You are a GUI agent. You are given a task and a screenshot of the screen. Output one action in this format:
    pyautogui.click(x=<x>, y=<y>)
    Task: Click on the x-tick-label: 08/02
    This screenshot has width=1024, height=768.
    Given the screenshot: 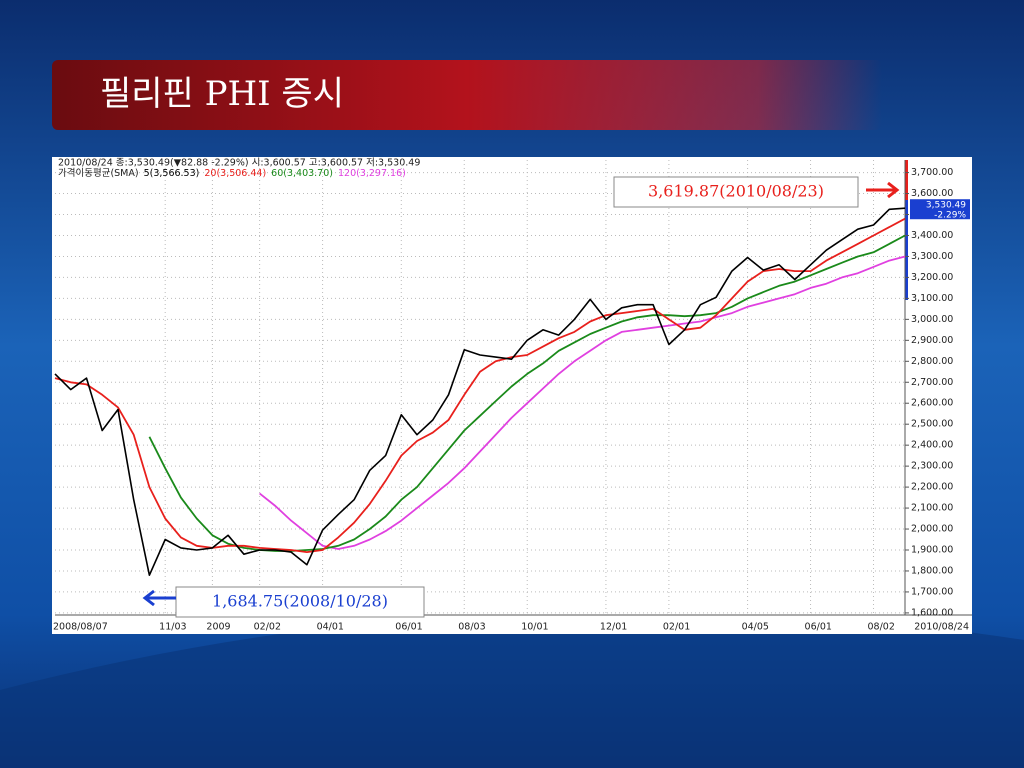 What is the action you would take?
    pyautogui.click(x=881, y=627)
    